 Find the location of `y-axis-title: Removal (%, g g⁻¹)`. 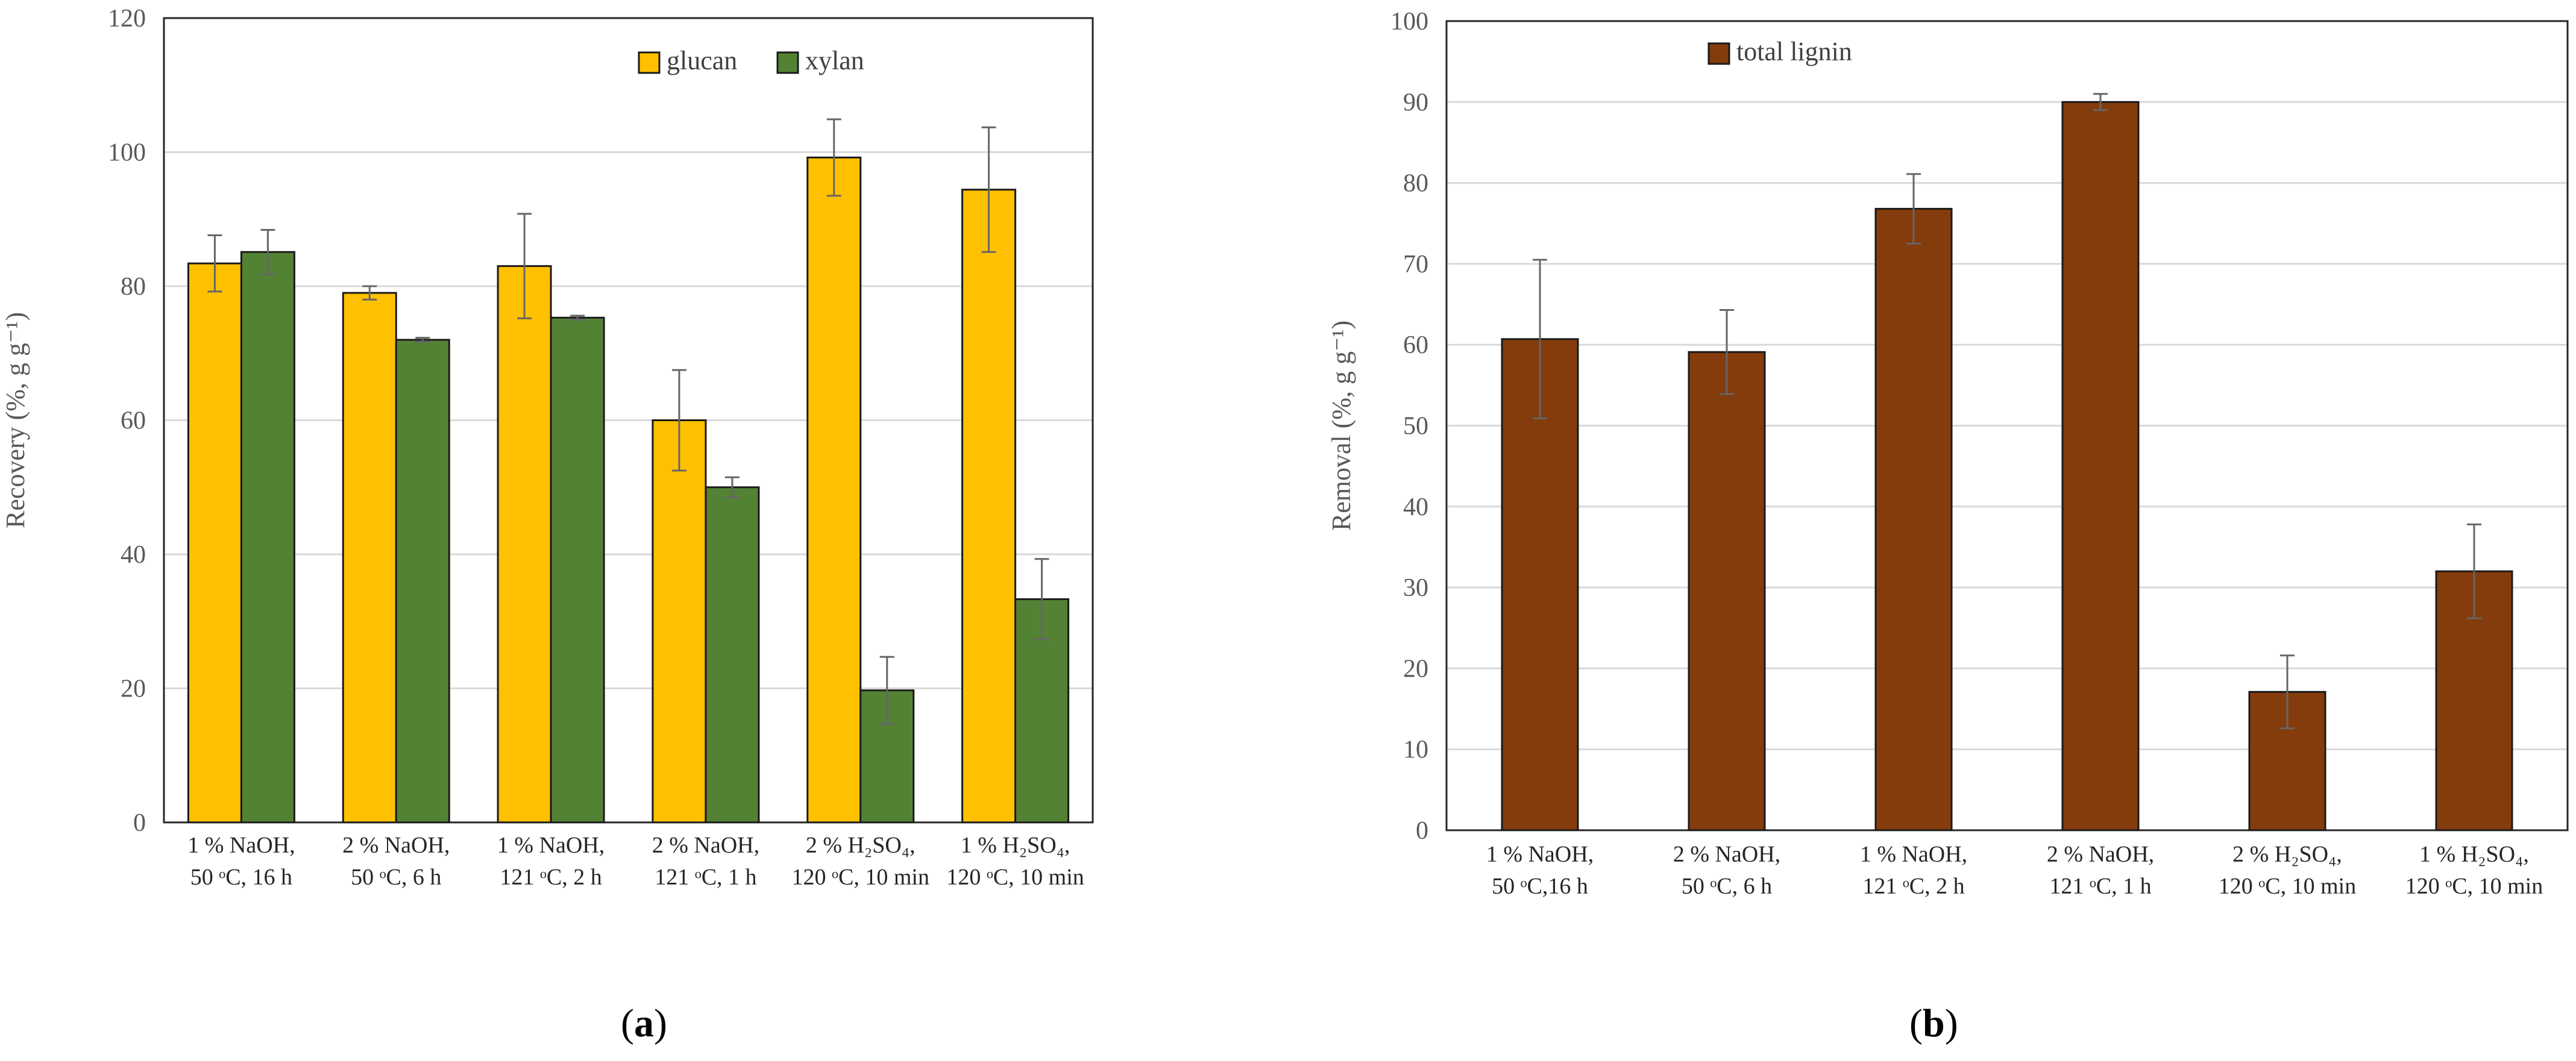

y-axis-title: Removal (%, g g⁻¹) is located at coordinates (1341, 426).